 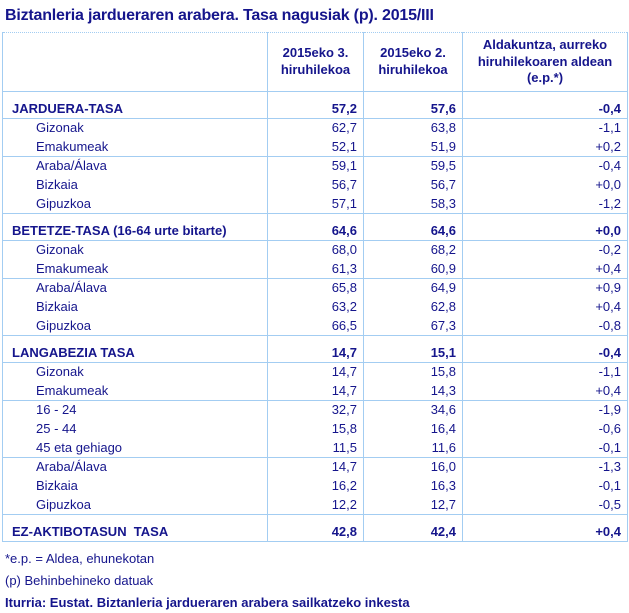 I want to click on cell-value: -0,6, so click(x=545, y=429).